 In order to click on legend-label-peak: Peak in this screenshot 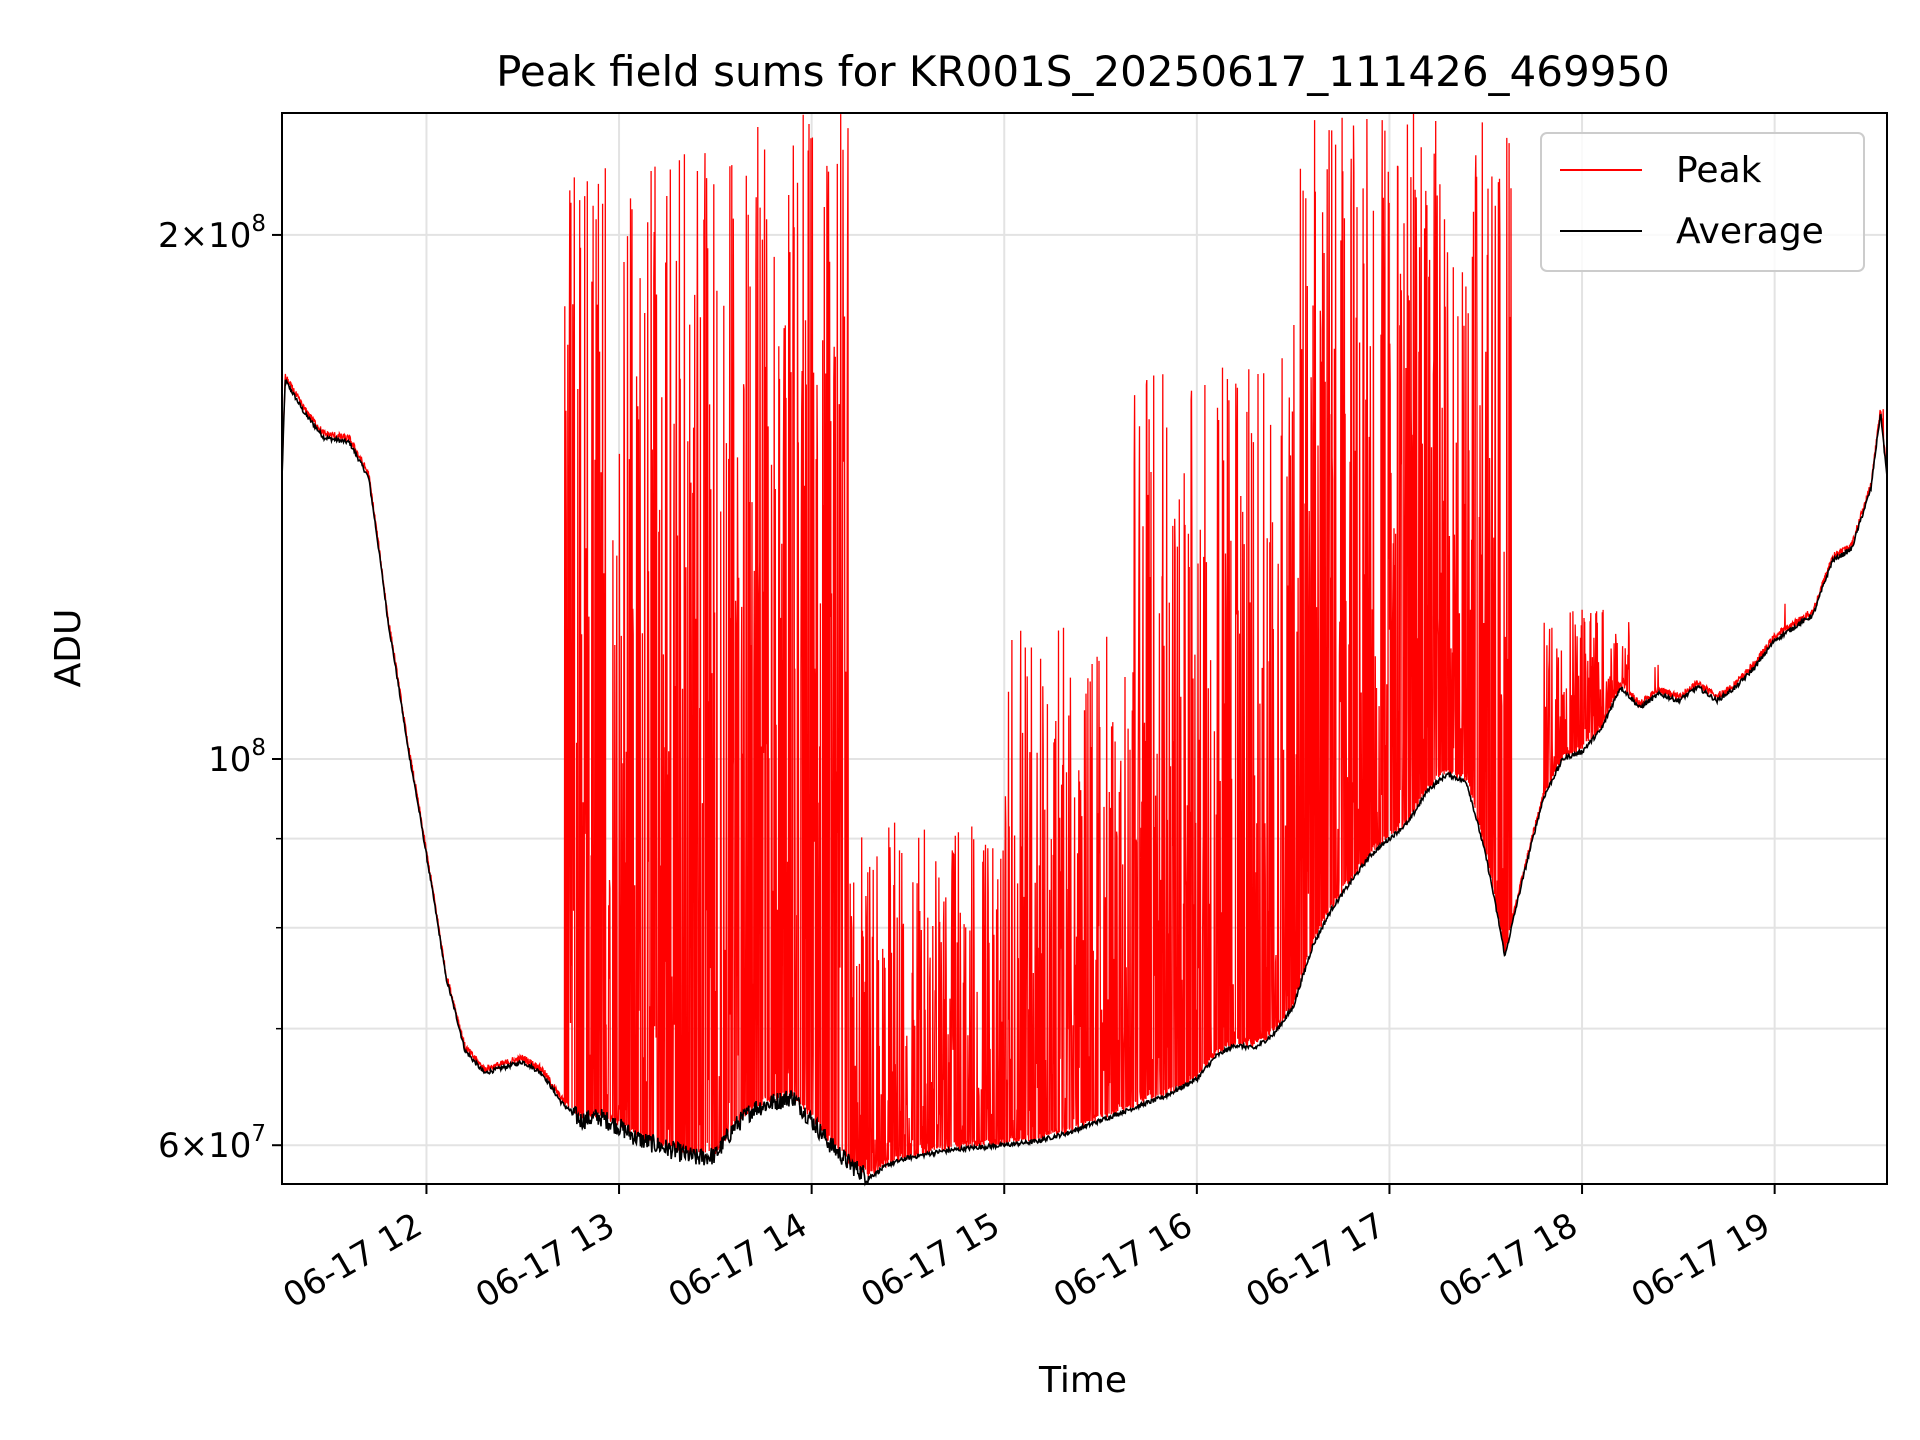, I will do `click(1719, 170)`.